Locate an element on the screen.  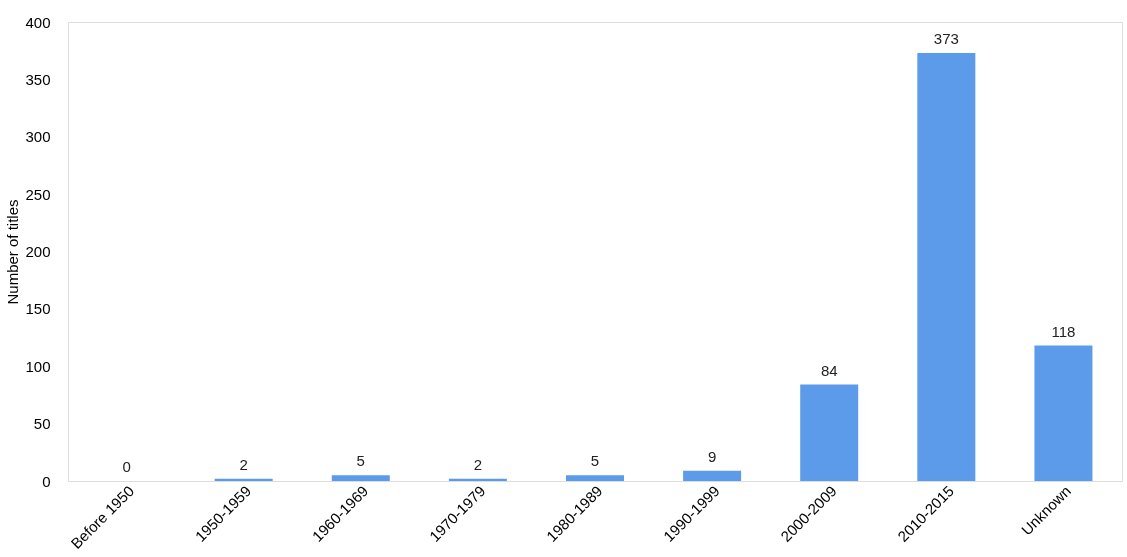
data-label: 84 is located at coordinates (829, 370).